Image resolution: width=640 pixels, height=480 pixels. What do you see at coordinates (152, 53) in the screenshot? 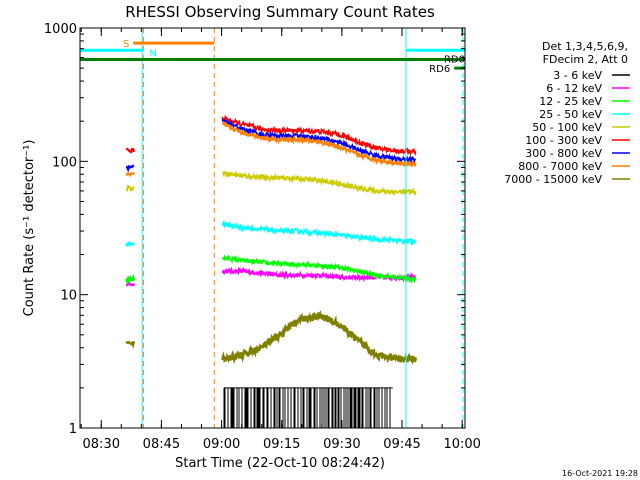
I see `orbit-bar-label-n: N` at bounding box center [152, 53].